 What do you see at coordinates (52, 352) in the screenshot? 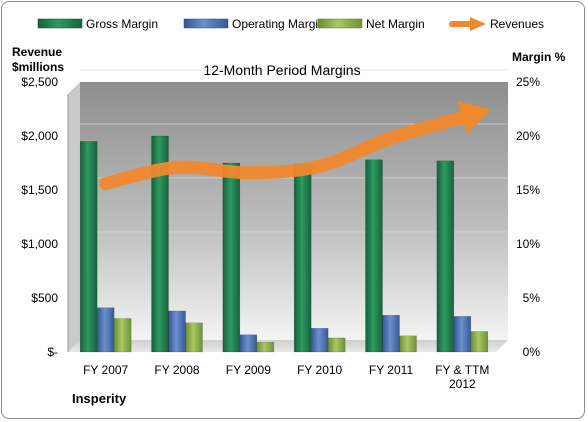
I see `left-tick-label: $-` at bounding box center [52, 352].